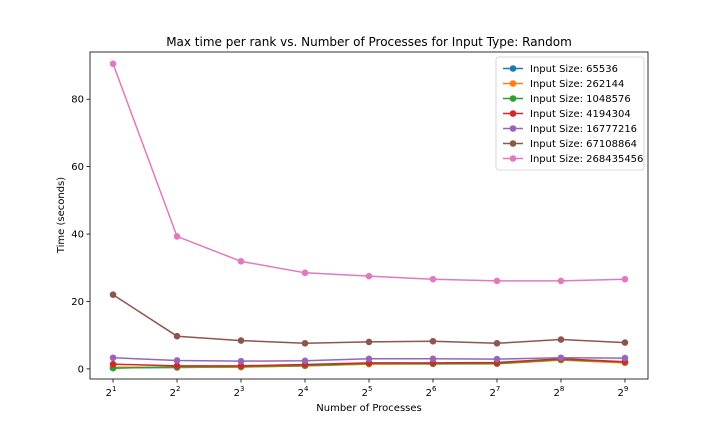  What do you see at coordinates (370, 389) in the screenshot?
I see `x-tick-exponent: 5` at bounding box center [370, 389].